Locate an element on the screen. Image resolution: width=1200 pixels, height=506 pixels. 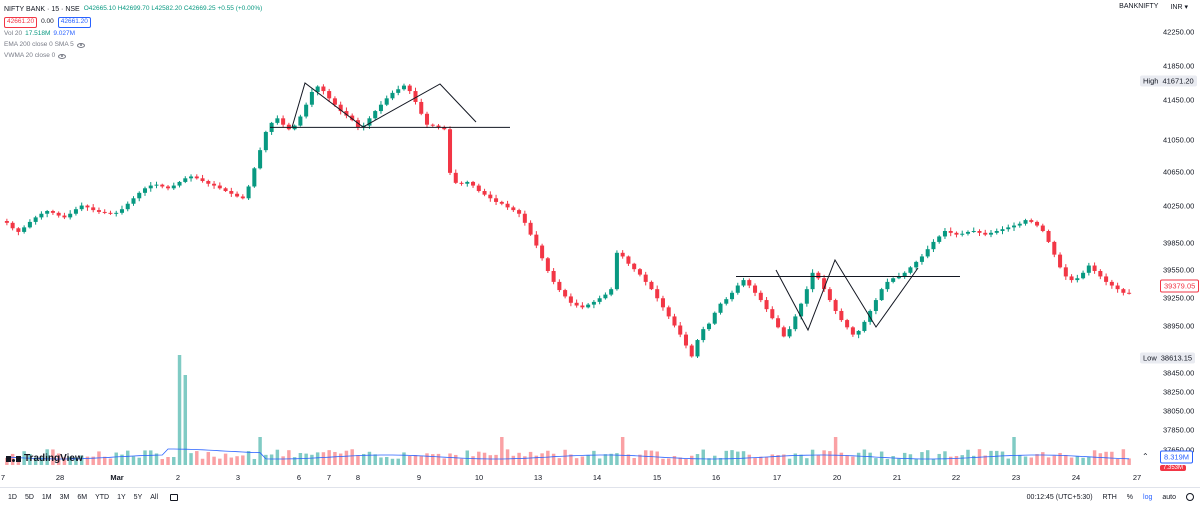
buy-price-badge: 42661.20 is located at coordinates (74, 22).